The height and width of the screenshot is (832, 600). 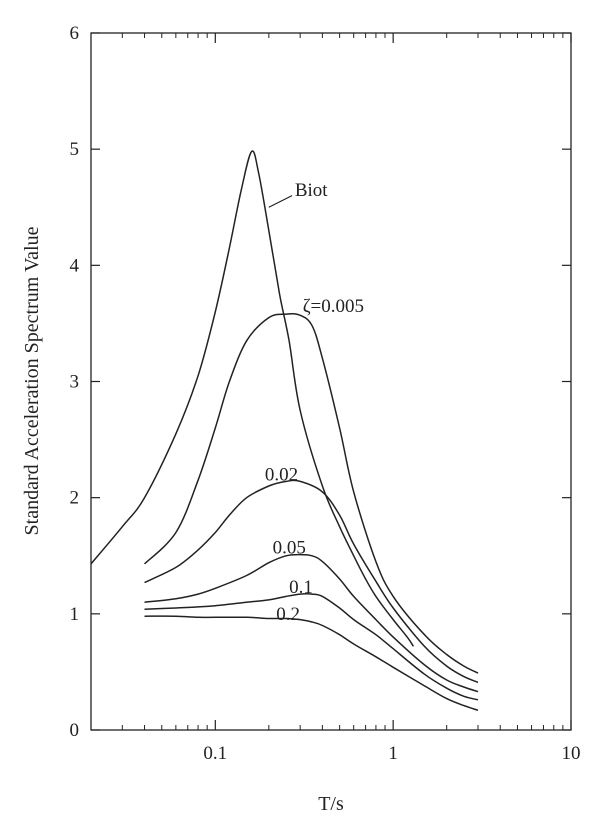 What do you see at coordinates (571, 753) in the screenshot?
I see `x-tick-label: 10` at bounding box center [571, 753].